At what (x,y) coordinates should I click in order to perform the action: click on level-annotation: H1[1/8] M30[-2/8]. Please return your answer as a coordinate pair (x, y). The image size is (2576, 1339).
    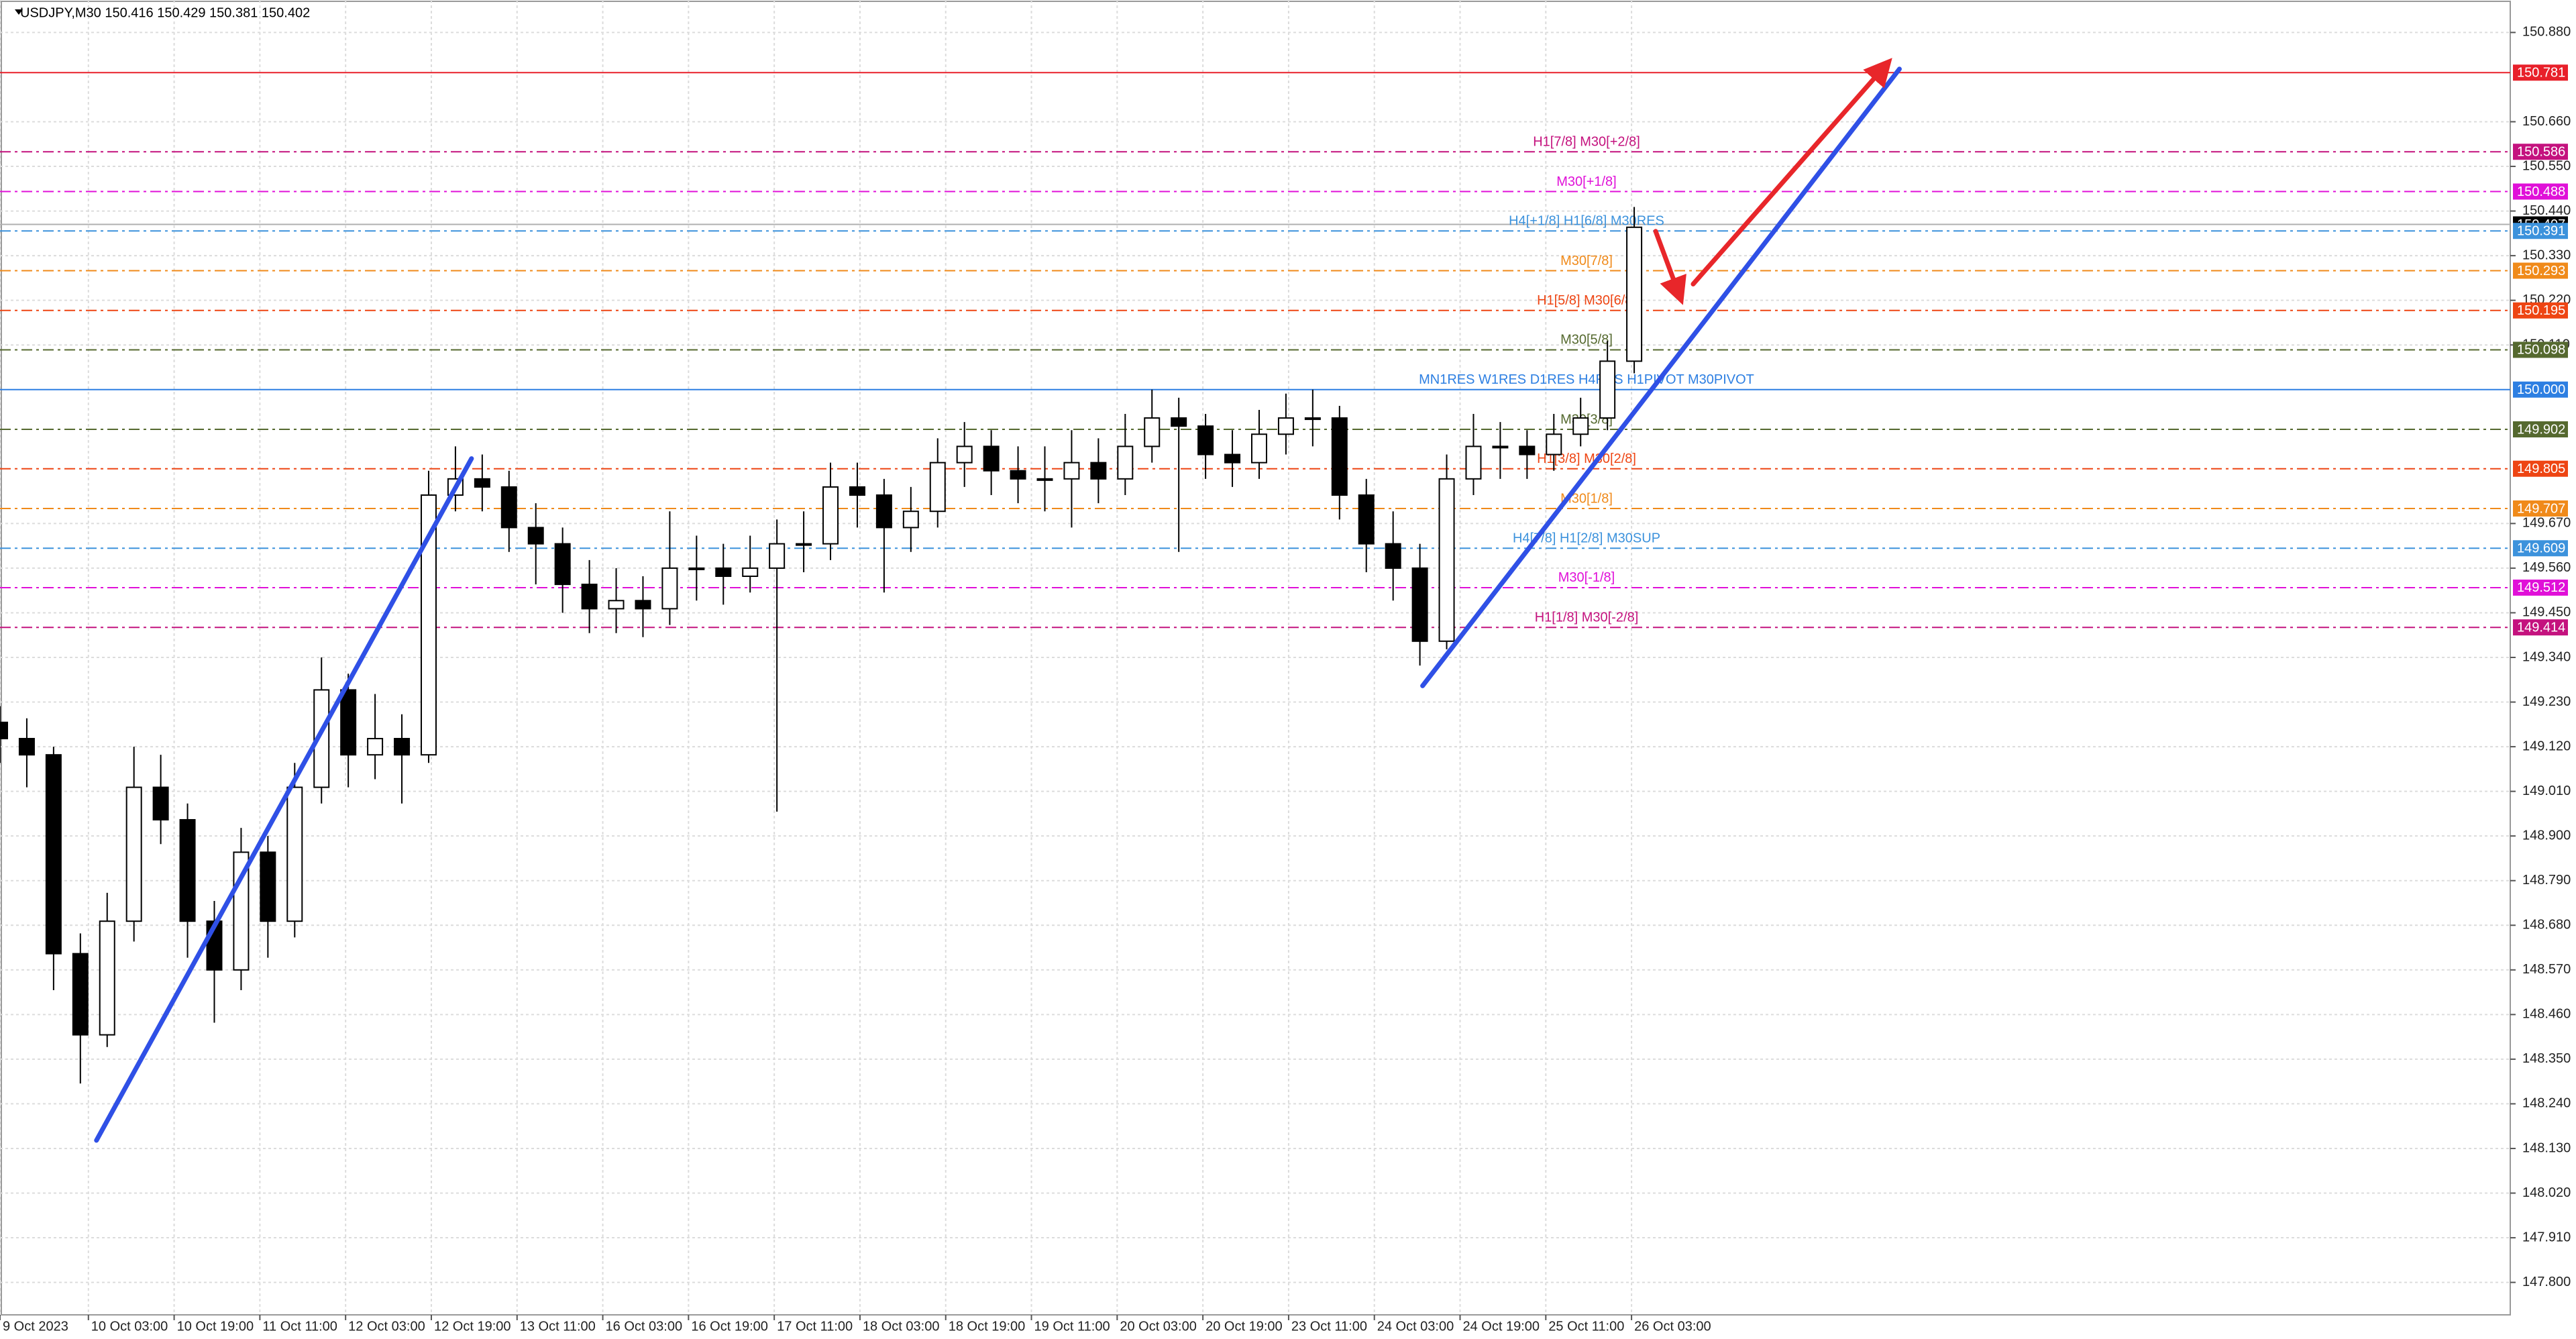
    Looking at the image, I should click on (1587, 617).